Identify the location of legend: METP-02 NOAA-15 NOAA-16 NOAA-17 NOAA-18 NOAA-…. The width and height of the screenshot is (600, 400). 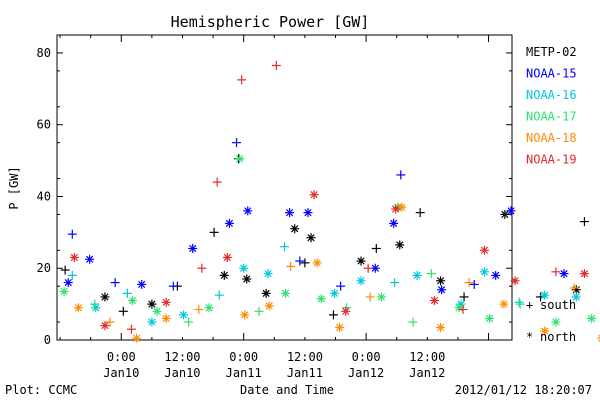
(551, 106).